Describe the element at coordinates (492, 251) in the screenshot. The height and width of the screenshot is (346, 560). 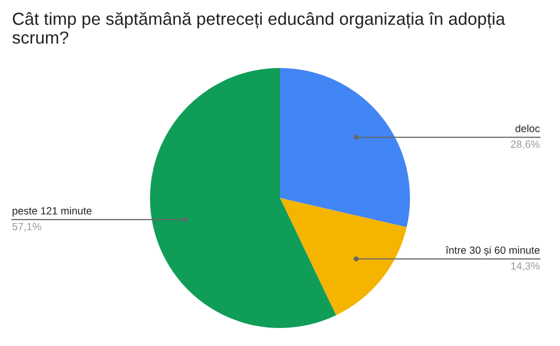
I see `slice-label: între 30 și 60 minute` at that location.